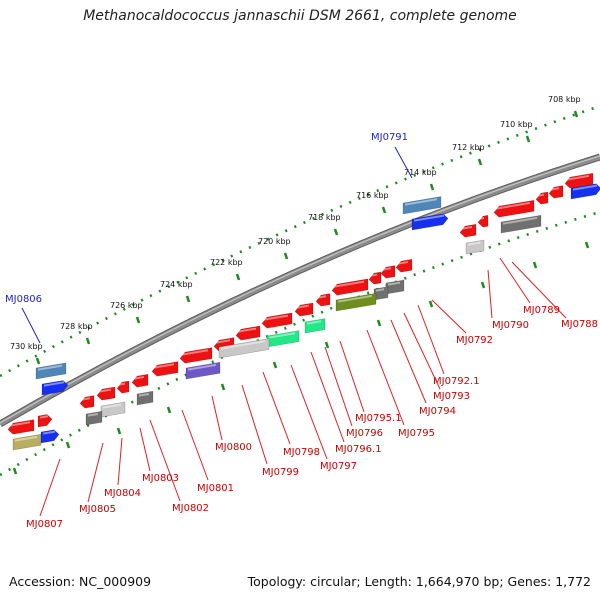 The image size is (600, 600). I want to click on scale-label: 712 kbp, so click(468, 147).